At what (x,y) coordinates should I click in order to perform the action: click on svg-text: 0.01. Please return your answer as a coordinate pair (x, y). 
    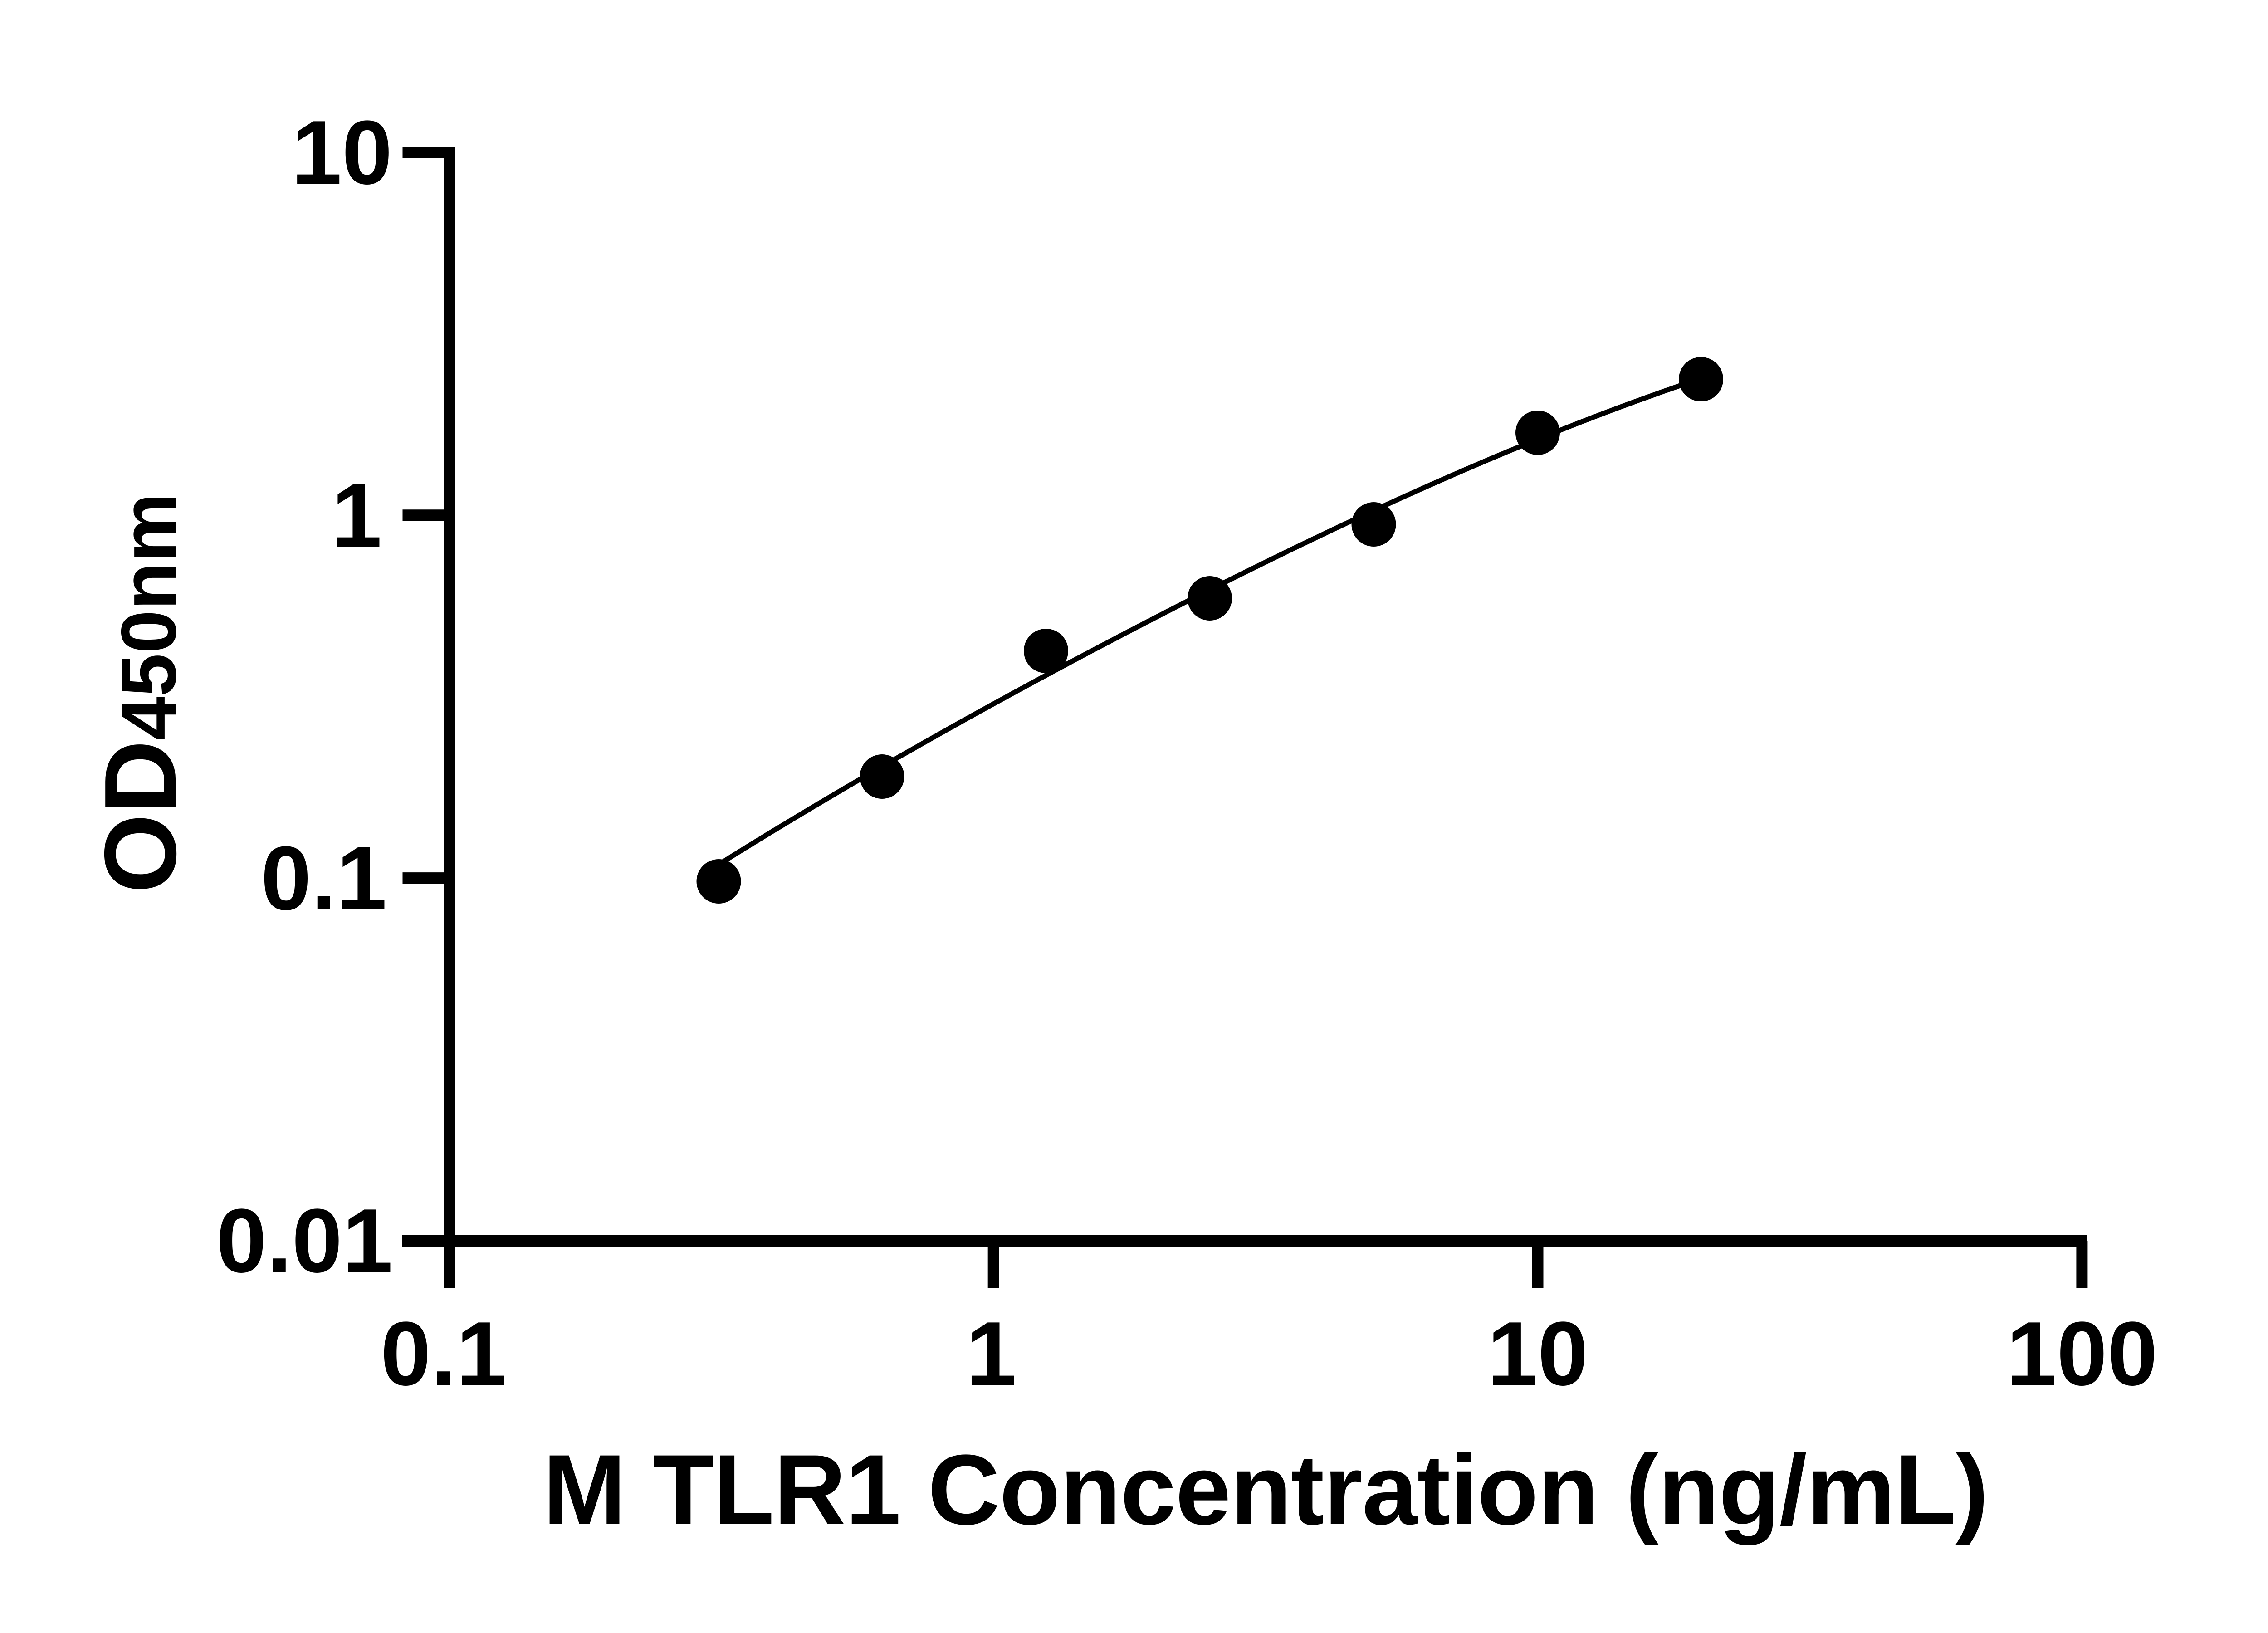
    Looking at the image, I should click on (304, 1240).